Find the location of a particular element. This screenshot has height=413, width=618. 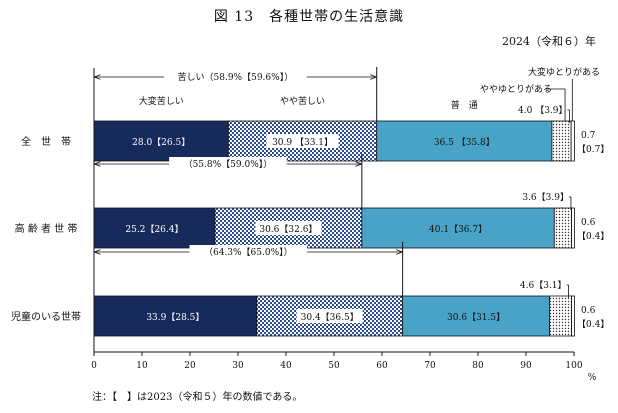

data-label: 30.9 【33.1】 is located at coordinates (302, 142).